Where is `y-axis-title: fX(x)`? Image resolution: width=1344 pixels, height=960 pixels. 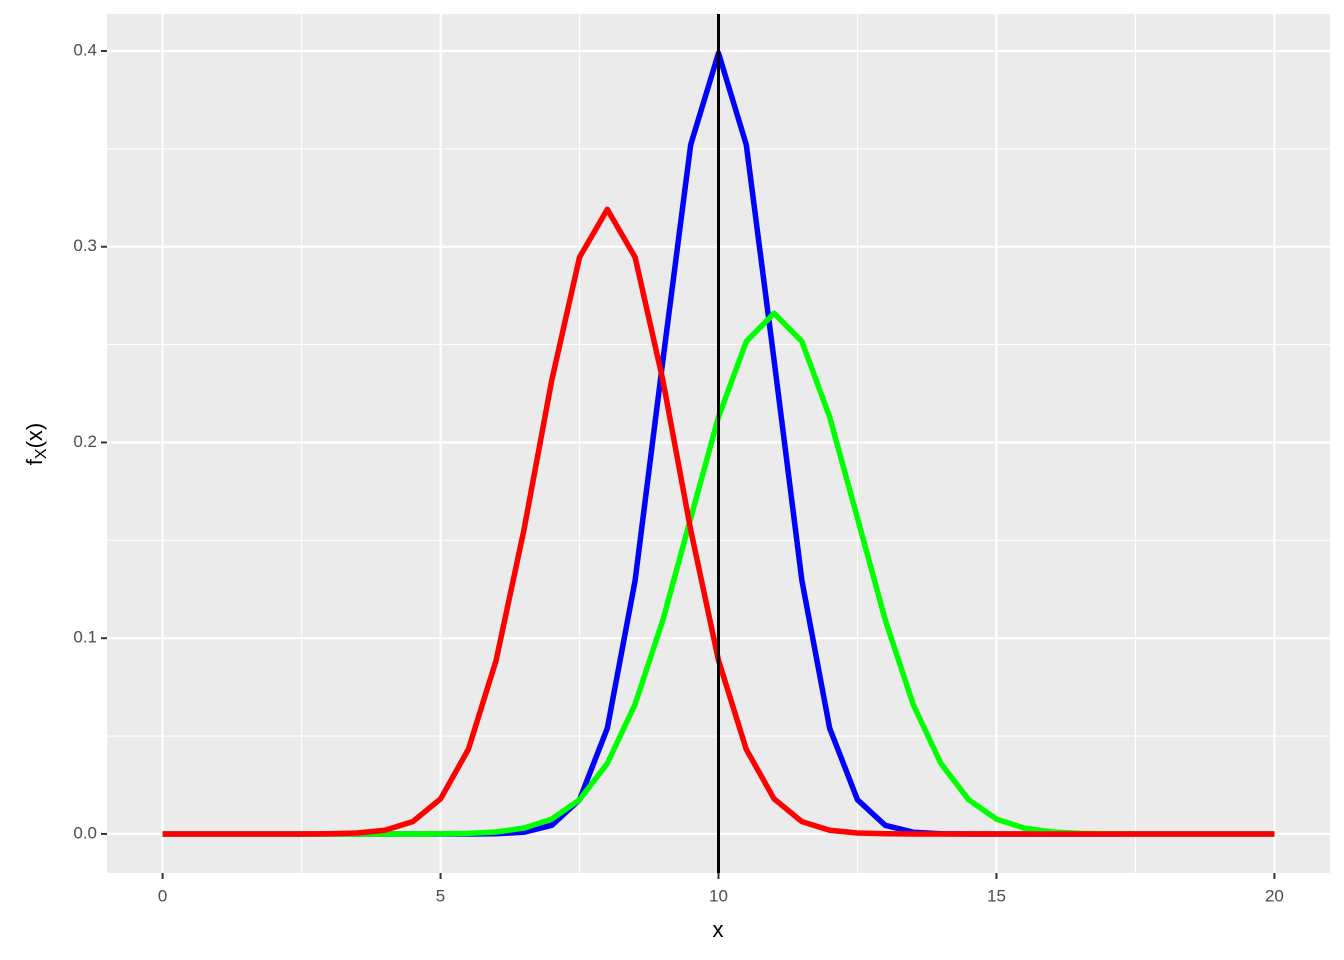
y-axis-title: fX(x) is located at coordinates (36, 444).